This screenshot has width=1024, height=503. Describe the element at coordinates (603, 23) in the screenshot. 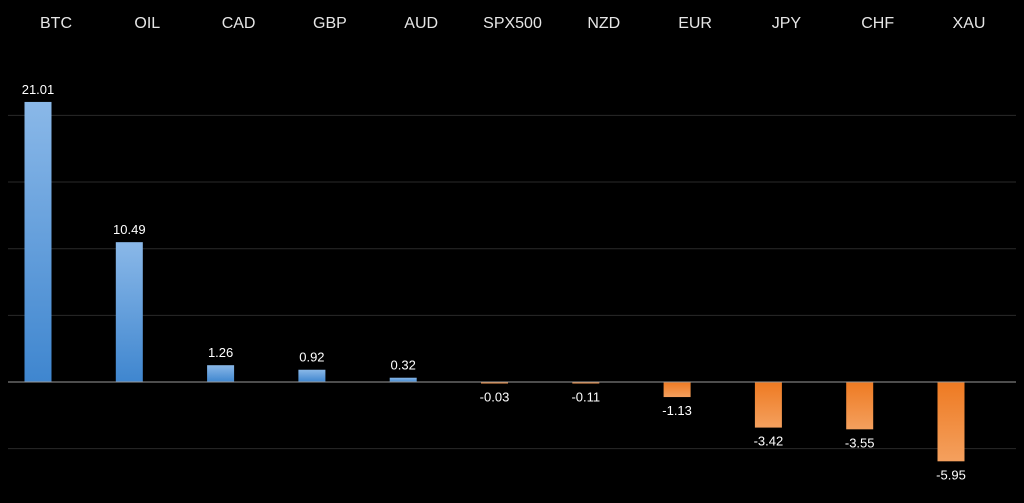

I see `category-label-nzd: NZD` at that location.